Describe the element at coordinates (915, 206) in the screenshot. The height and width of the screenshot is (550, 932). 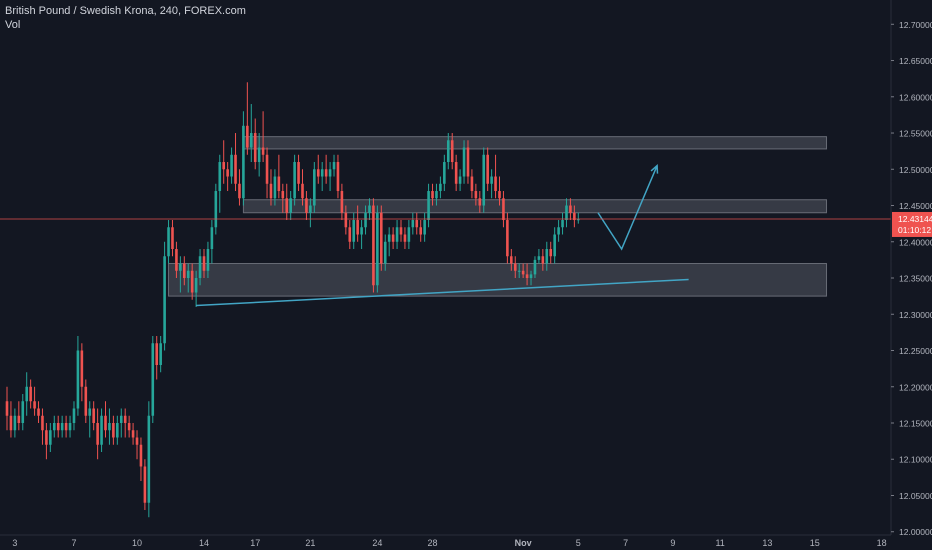
I see `price-tick-label: 12.45000` at that location.